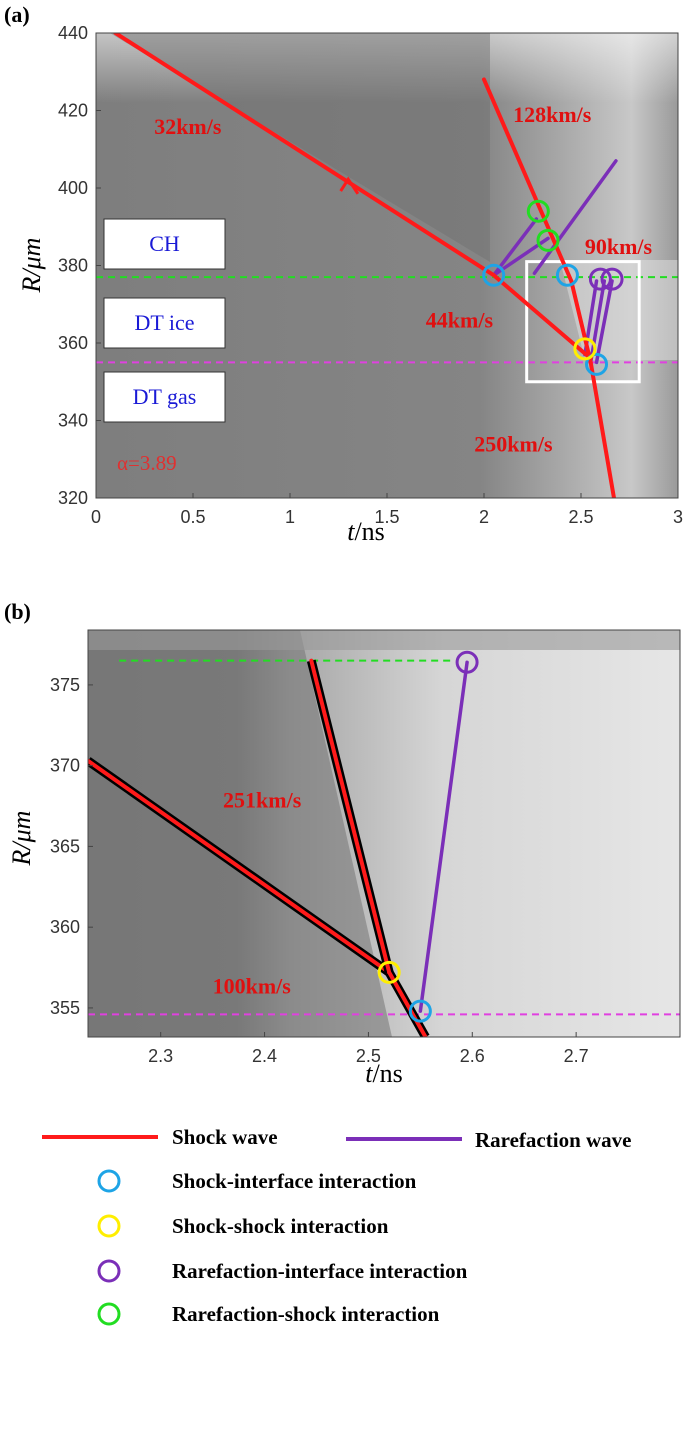  What do you see at coordinates (262, 800) in the screenshot?
I see `panel-b-velocity-label: 251km/s` at bounding box center [262, 800].